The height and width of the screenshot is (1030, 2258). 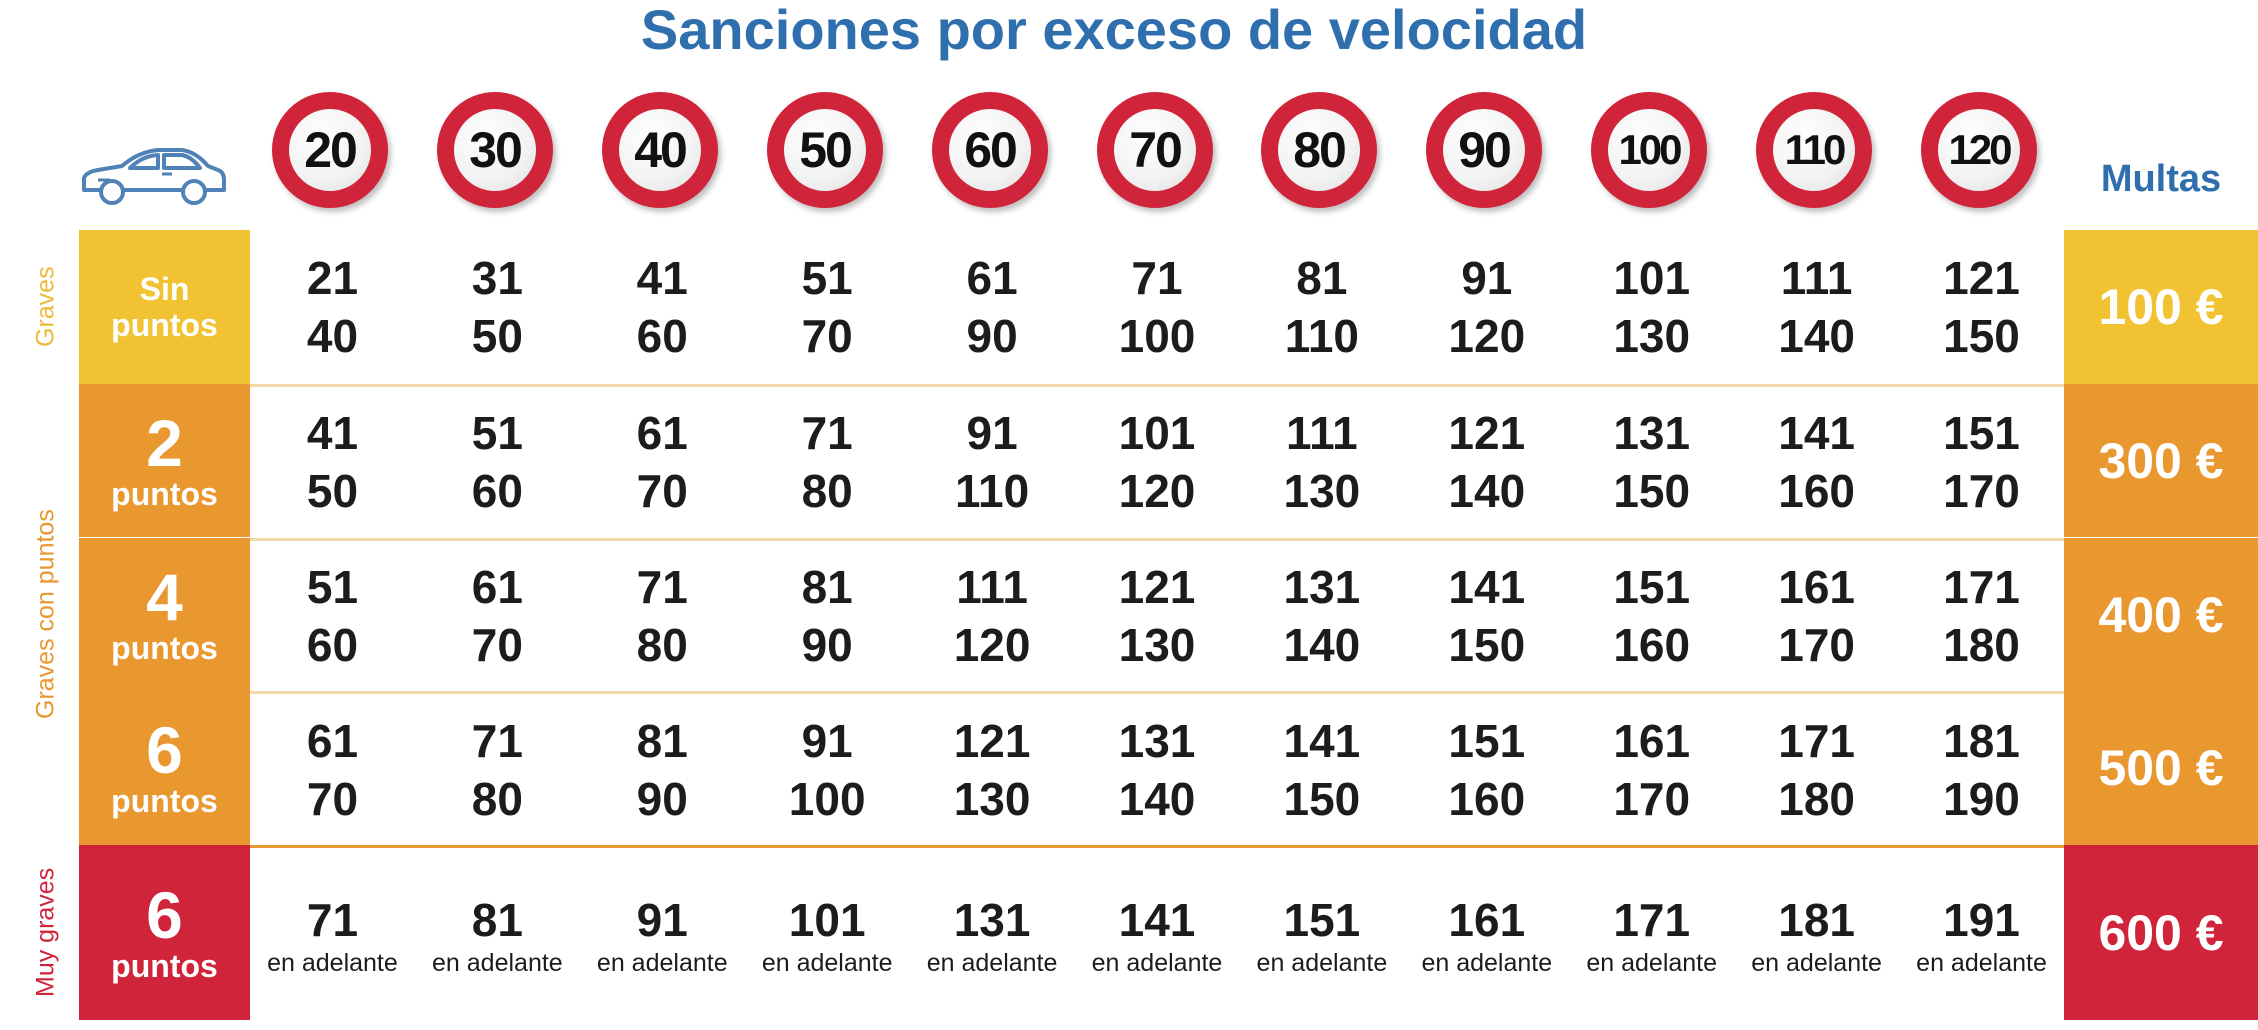 I want to click on multas-header: Multas, so click(x=2161, y=179).